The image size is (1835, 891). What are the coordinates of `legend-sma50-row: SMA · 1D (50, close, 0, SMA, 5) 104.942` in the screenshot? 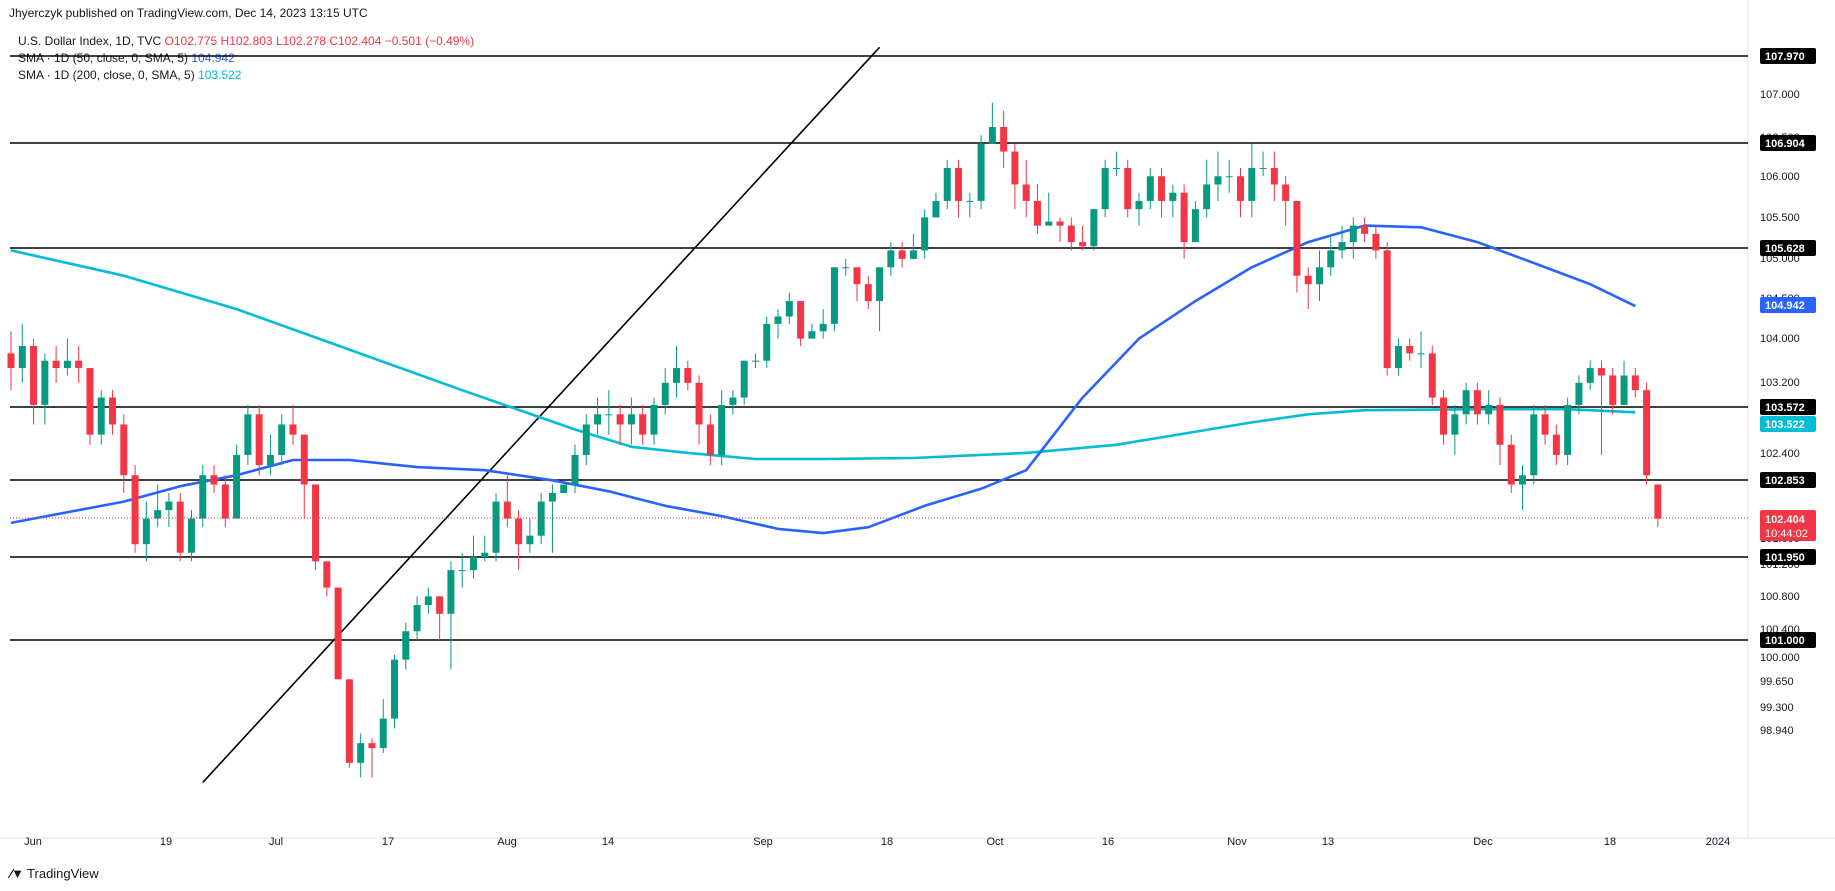 It's located at (246, 58).